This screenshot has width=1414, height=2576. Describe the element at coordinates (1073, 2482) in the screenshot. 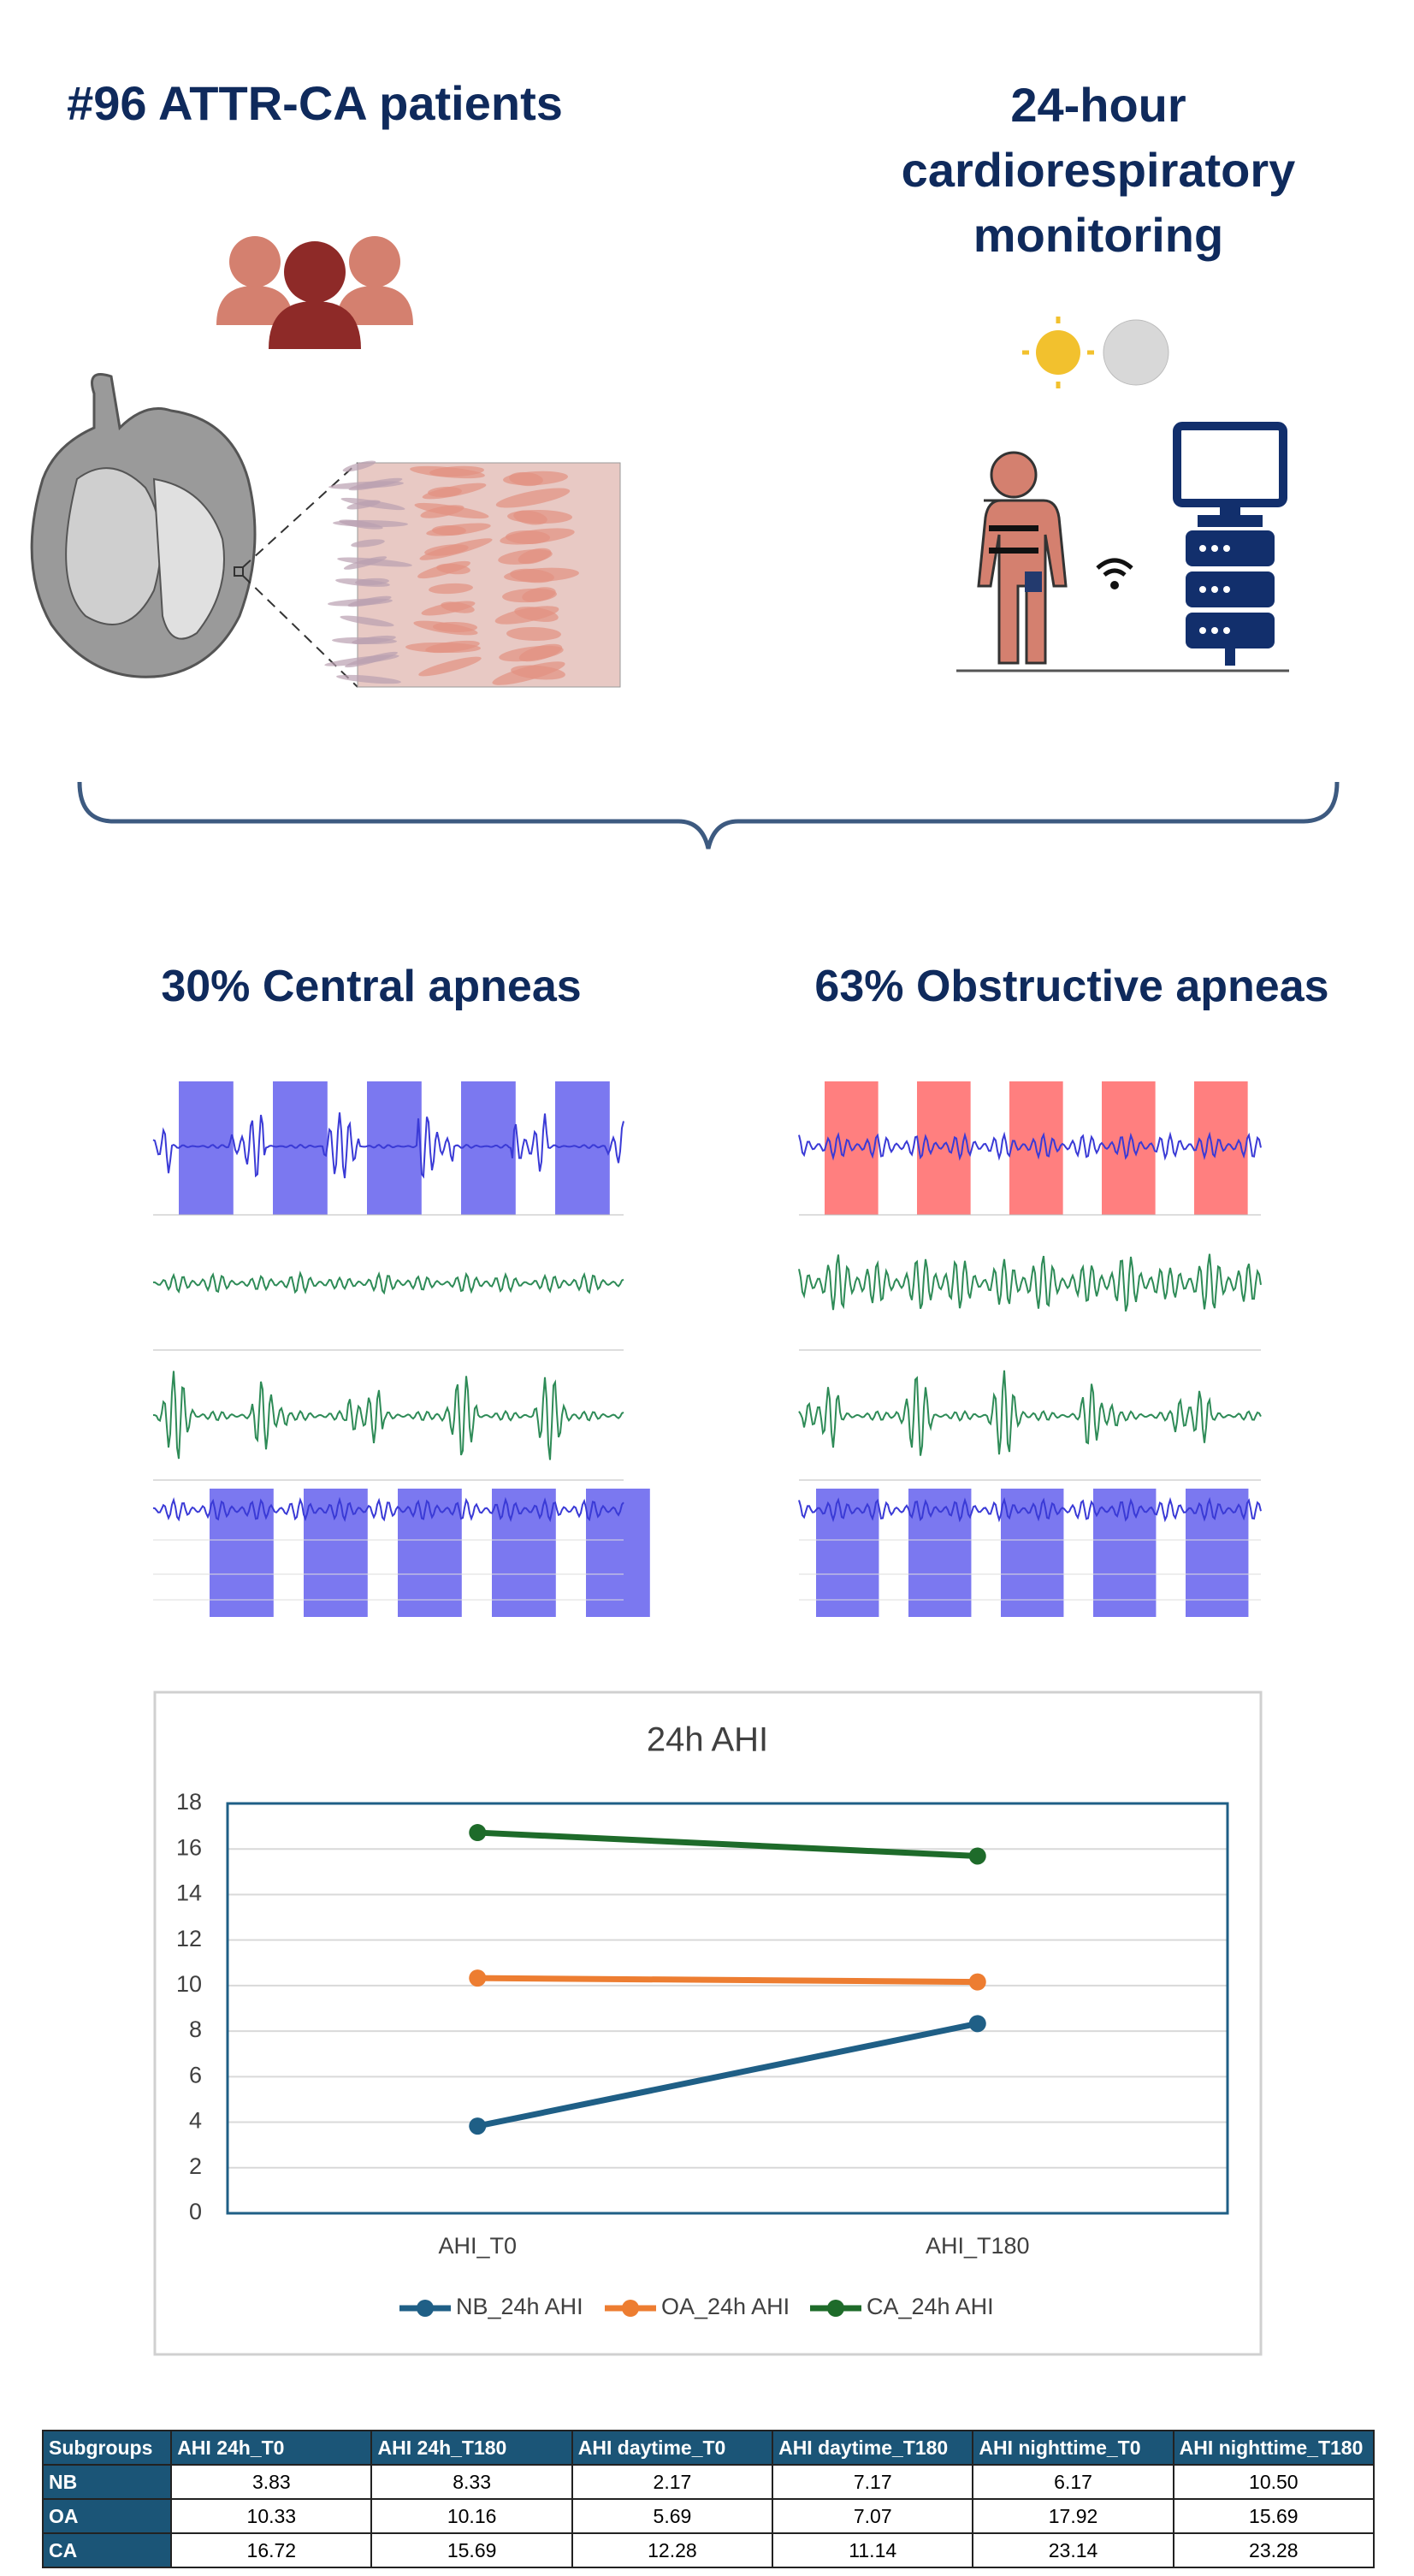

I see `cell: 6.17` at that location.